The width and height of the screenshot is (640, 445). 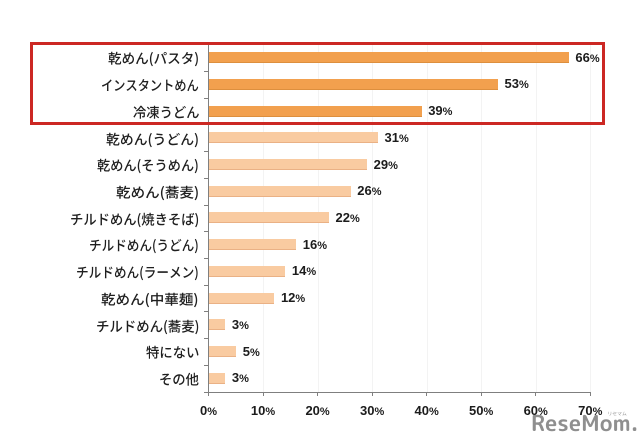 I want to click on gridline-60pct, so click(x=536, y=218).